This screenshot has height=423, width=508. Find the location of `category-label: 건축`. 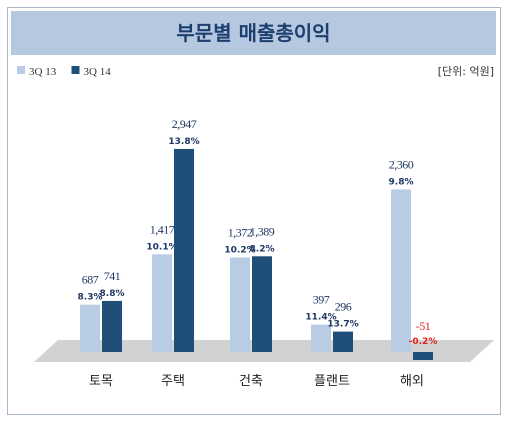

category-label: 건축 is located at coordinates (251, 381).